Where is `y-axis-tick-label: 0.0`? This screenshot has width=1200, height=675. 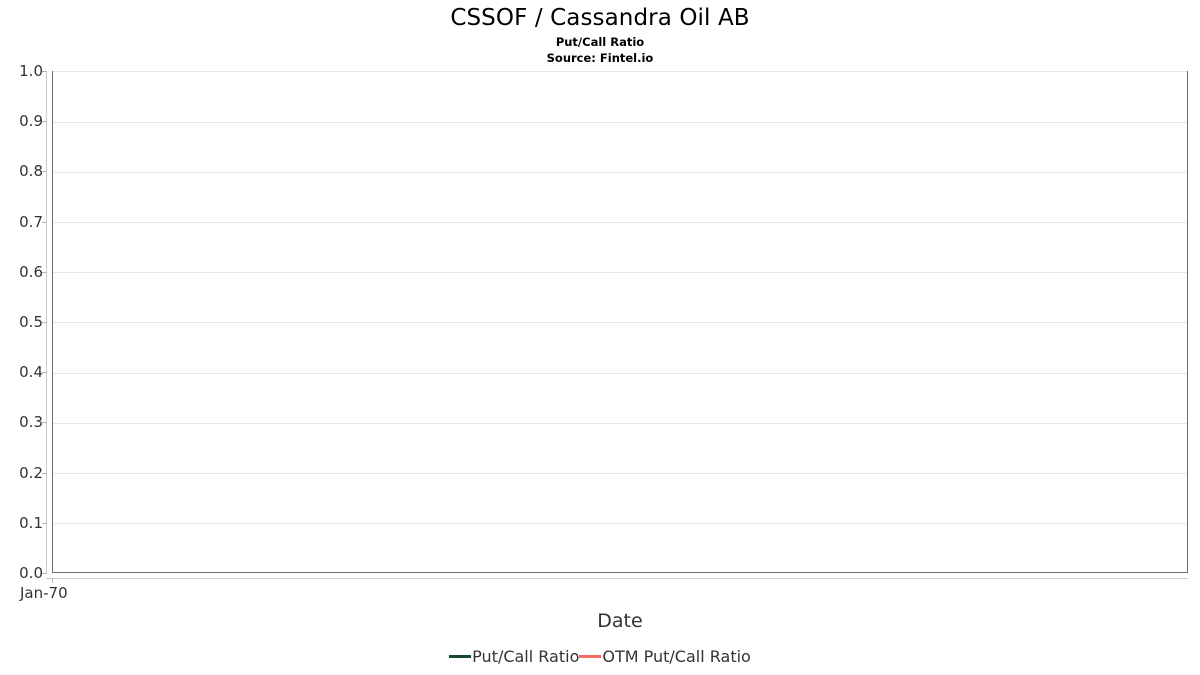 y-axis-tick-label: 0.0 is located at coordinates (31, 573).